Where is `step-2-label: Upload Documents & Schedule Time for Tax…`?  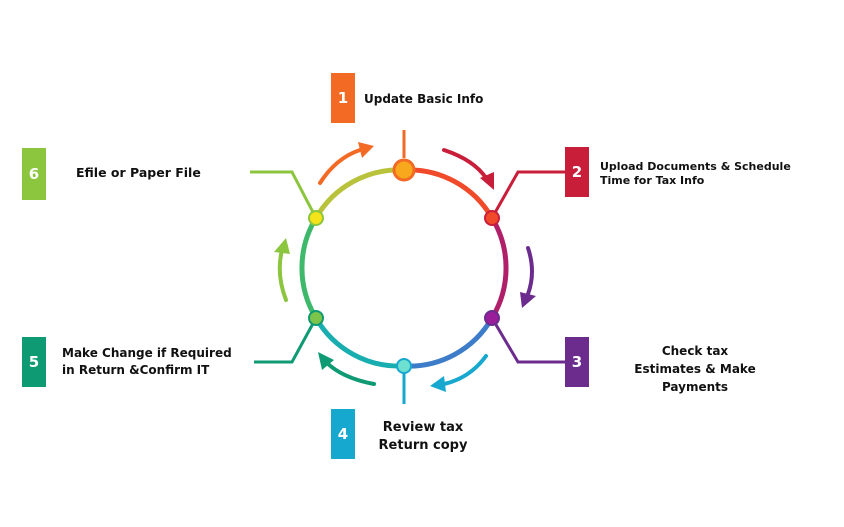 step-2-label: Upload Documents & Schedule Time for Tax… is located at coordinates (695, 174).